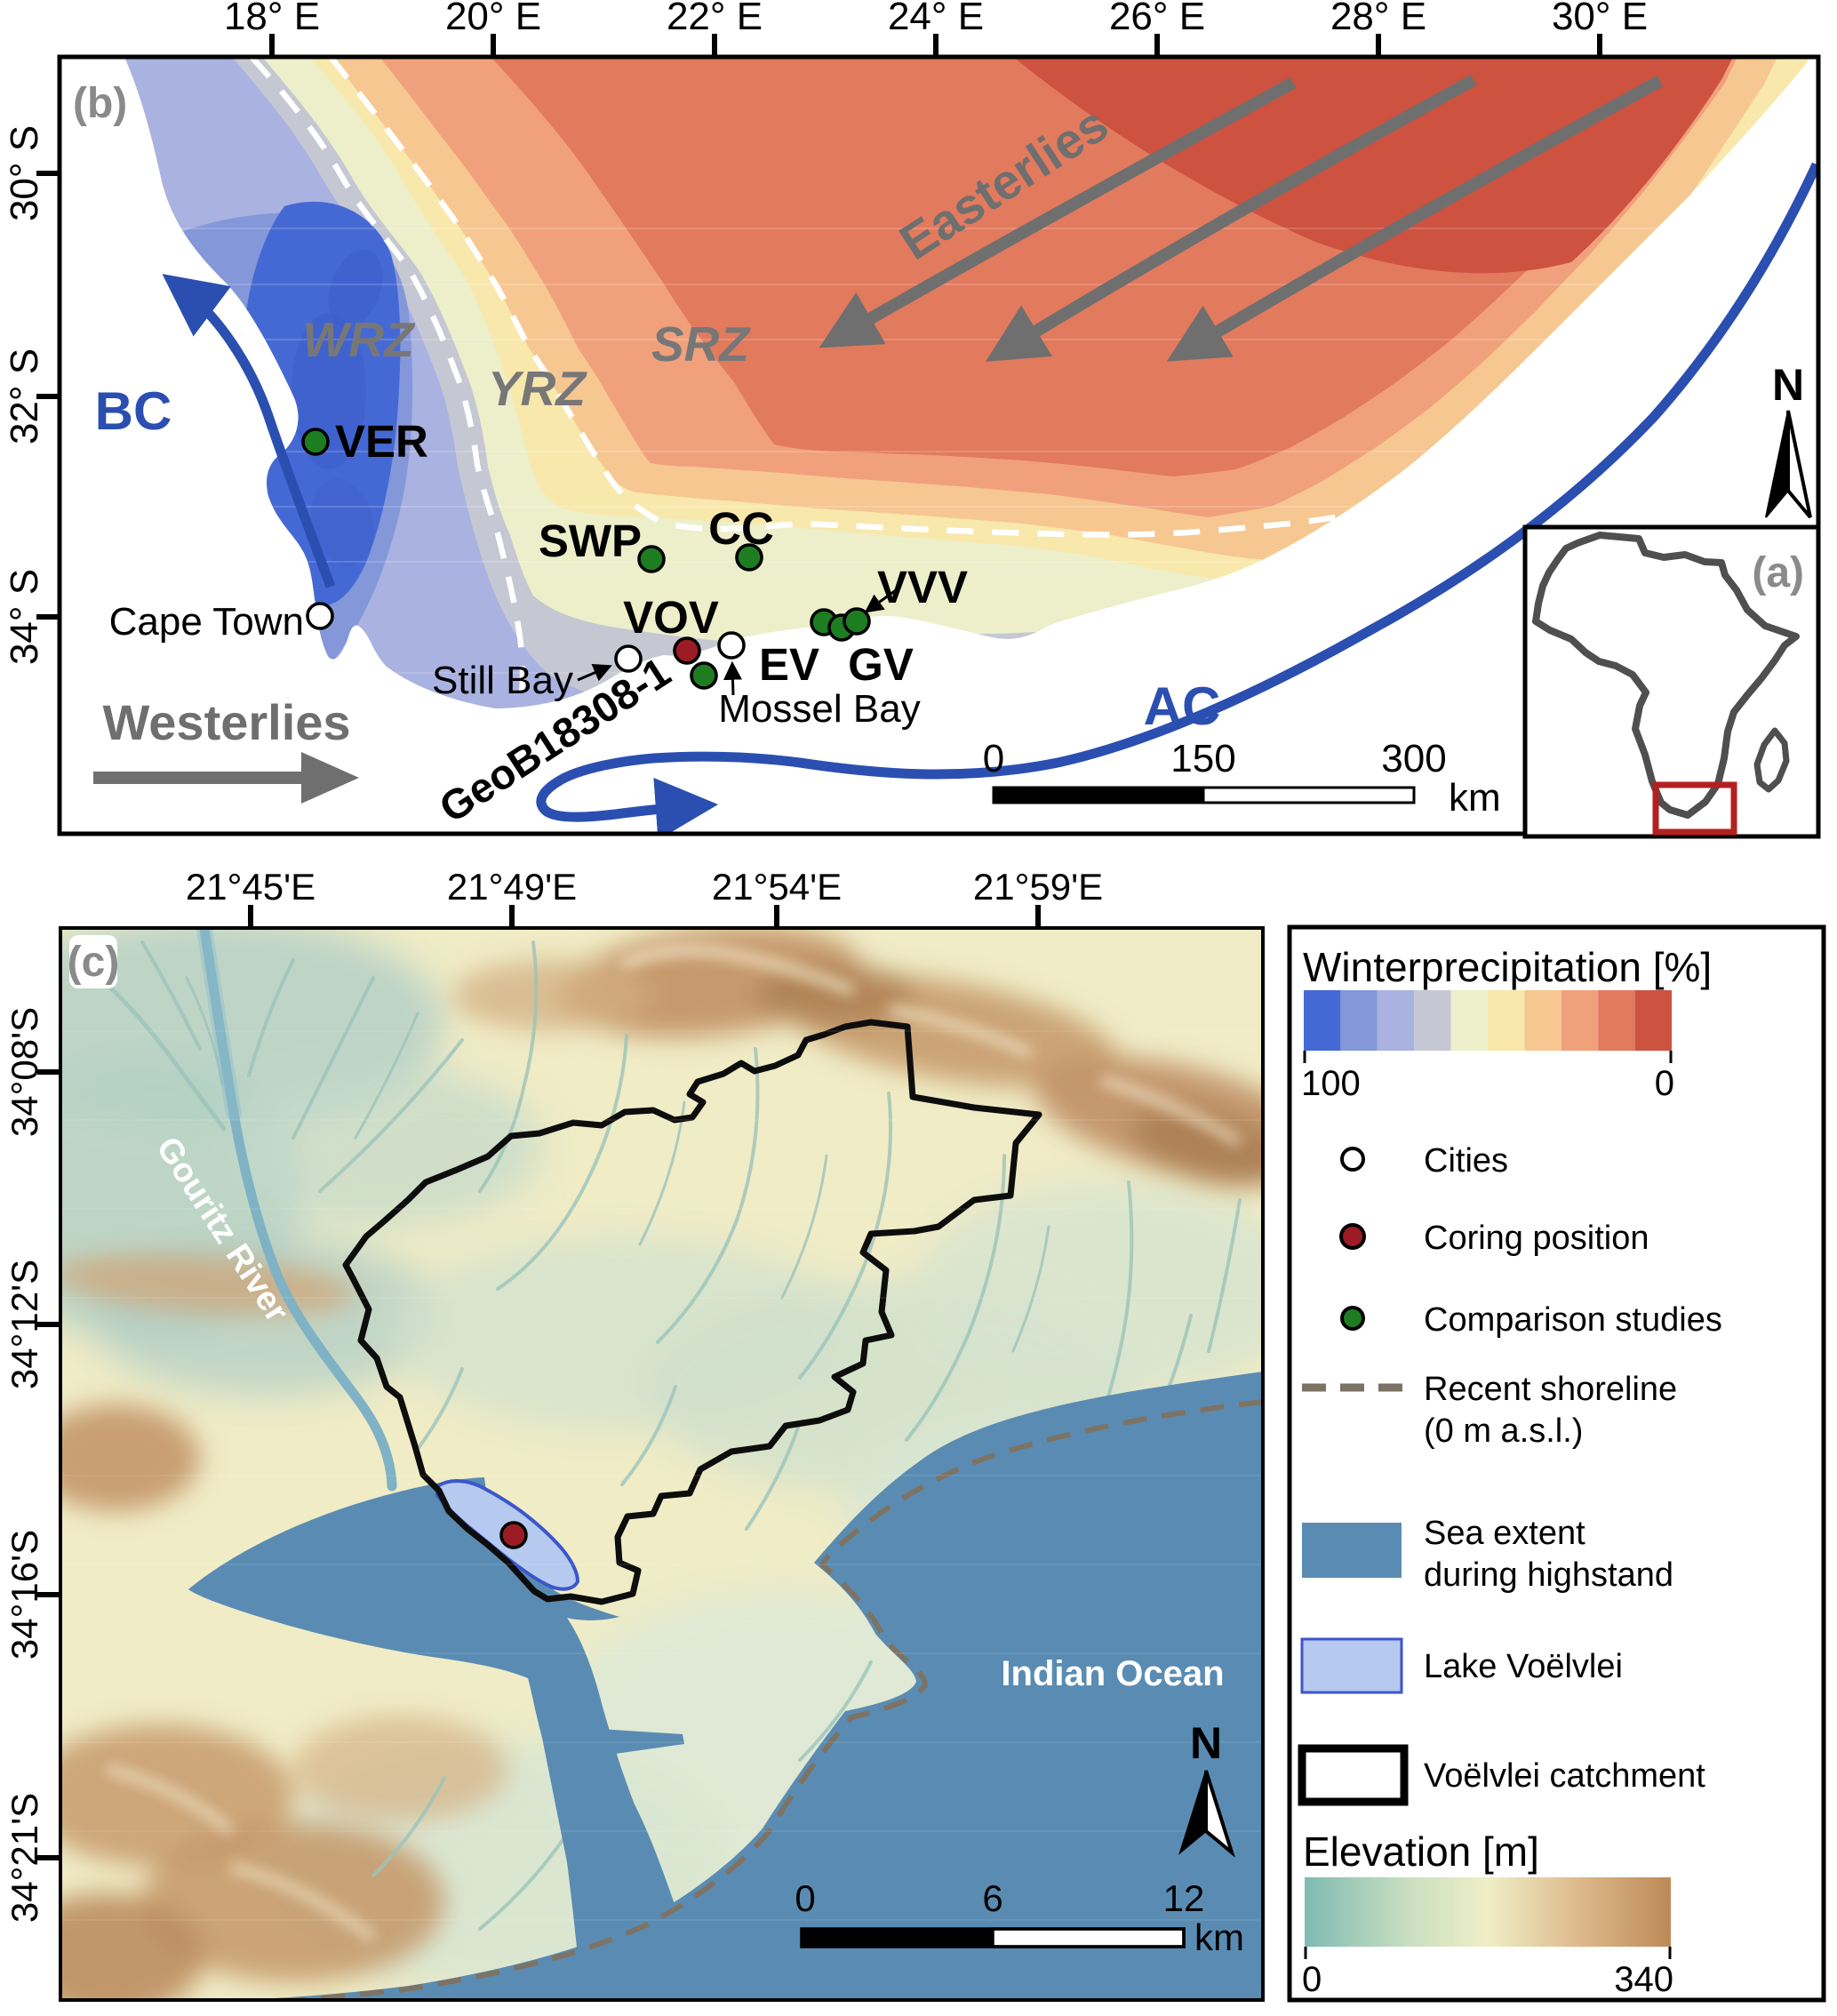 Image resolution: width=1837 pixels, height=2016 pixels. Describe the element at coordinates (537, 388) in the screenshot. I see `zone-yrz: YRZ` at that location.